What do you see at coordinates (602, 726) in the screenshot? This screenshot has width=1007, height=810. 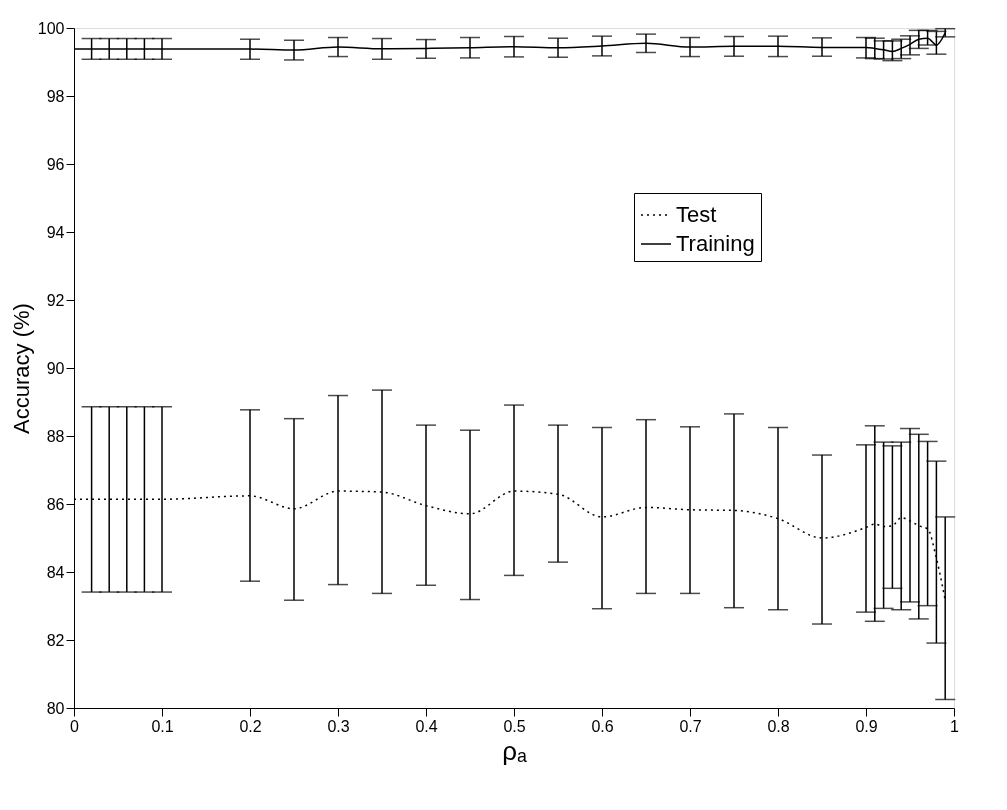 I see `x-tick-label: 0.6` at bounding box center [602, 726].